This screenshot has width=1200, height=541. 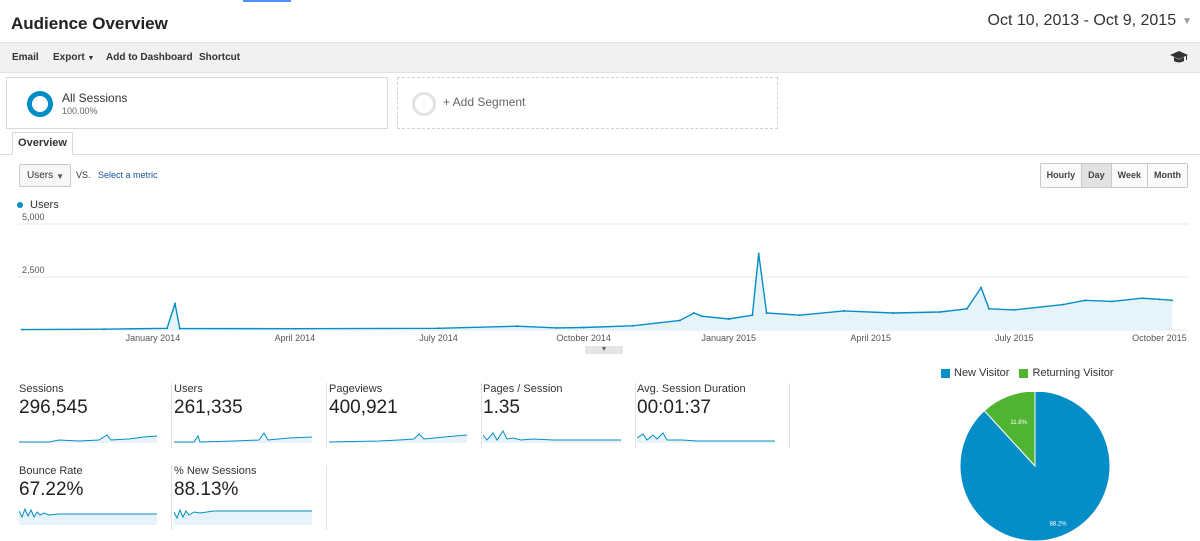 I want to click on metric-avg-session-duration: Avg. Session Duration 00:01:37, so click(x=712, y=415).